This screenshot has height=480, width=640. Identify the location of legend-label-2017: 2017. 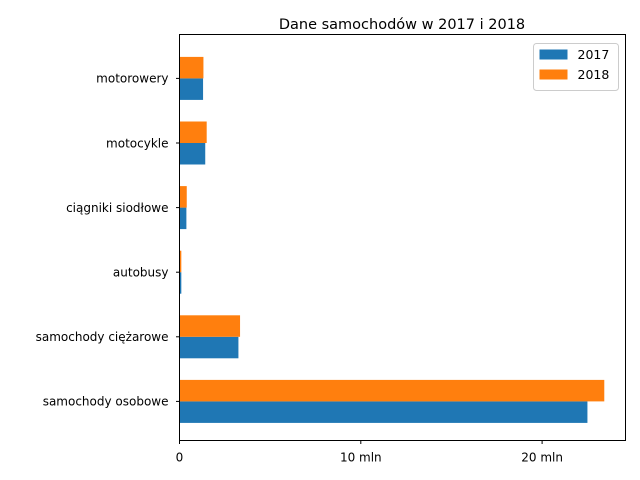
(594, 54).